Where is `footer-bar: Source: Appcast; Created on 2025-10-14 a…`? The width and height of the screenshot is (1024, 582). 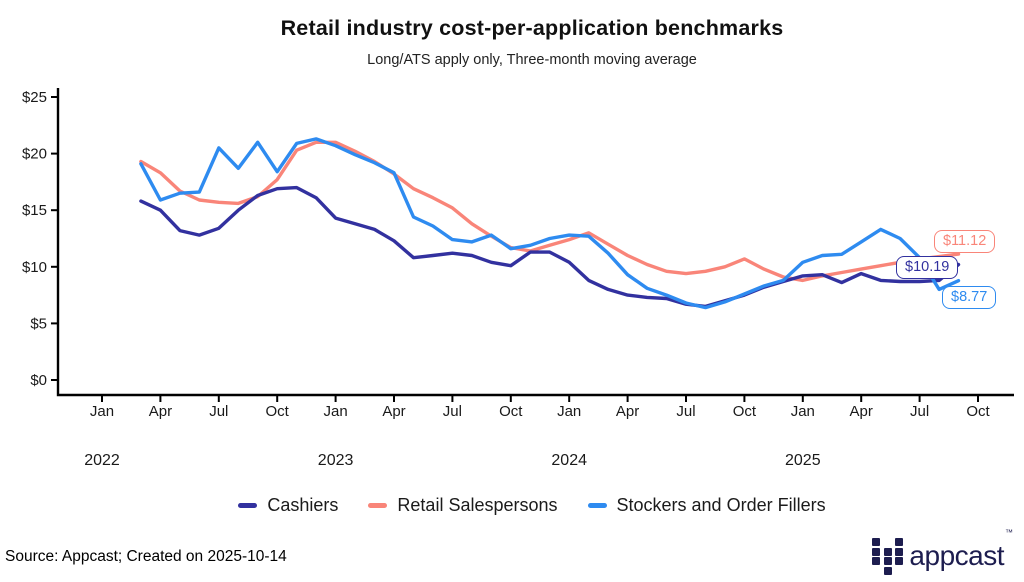 footer-bar: Source: Appcast; Created on 2025-10-14 a… is located at coordinates (512, 555).